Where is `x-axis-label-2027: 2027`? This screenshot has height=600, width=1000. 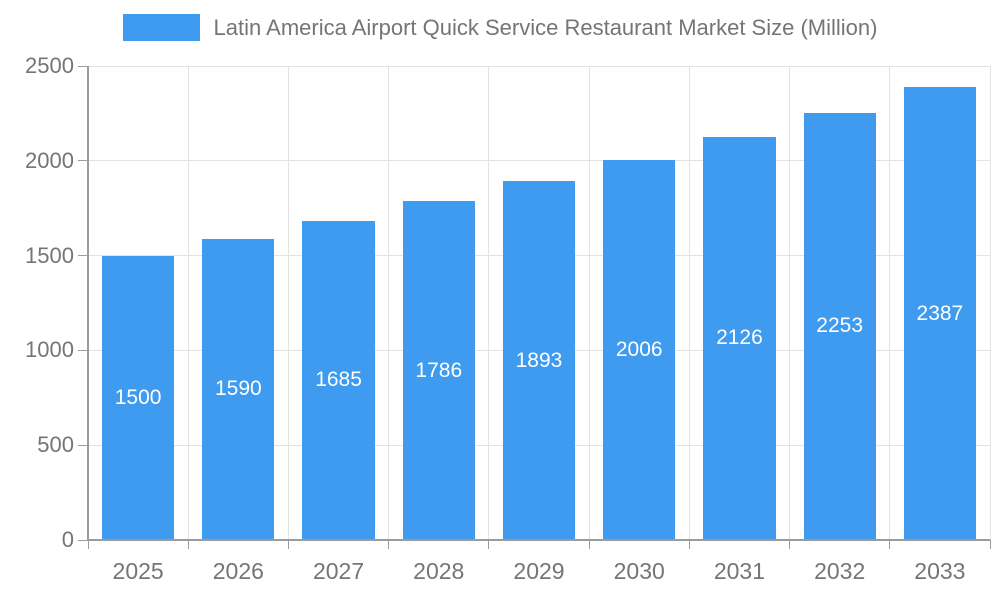
x-axis-label-2027: 2027 is located at coordinates (338, 571).